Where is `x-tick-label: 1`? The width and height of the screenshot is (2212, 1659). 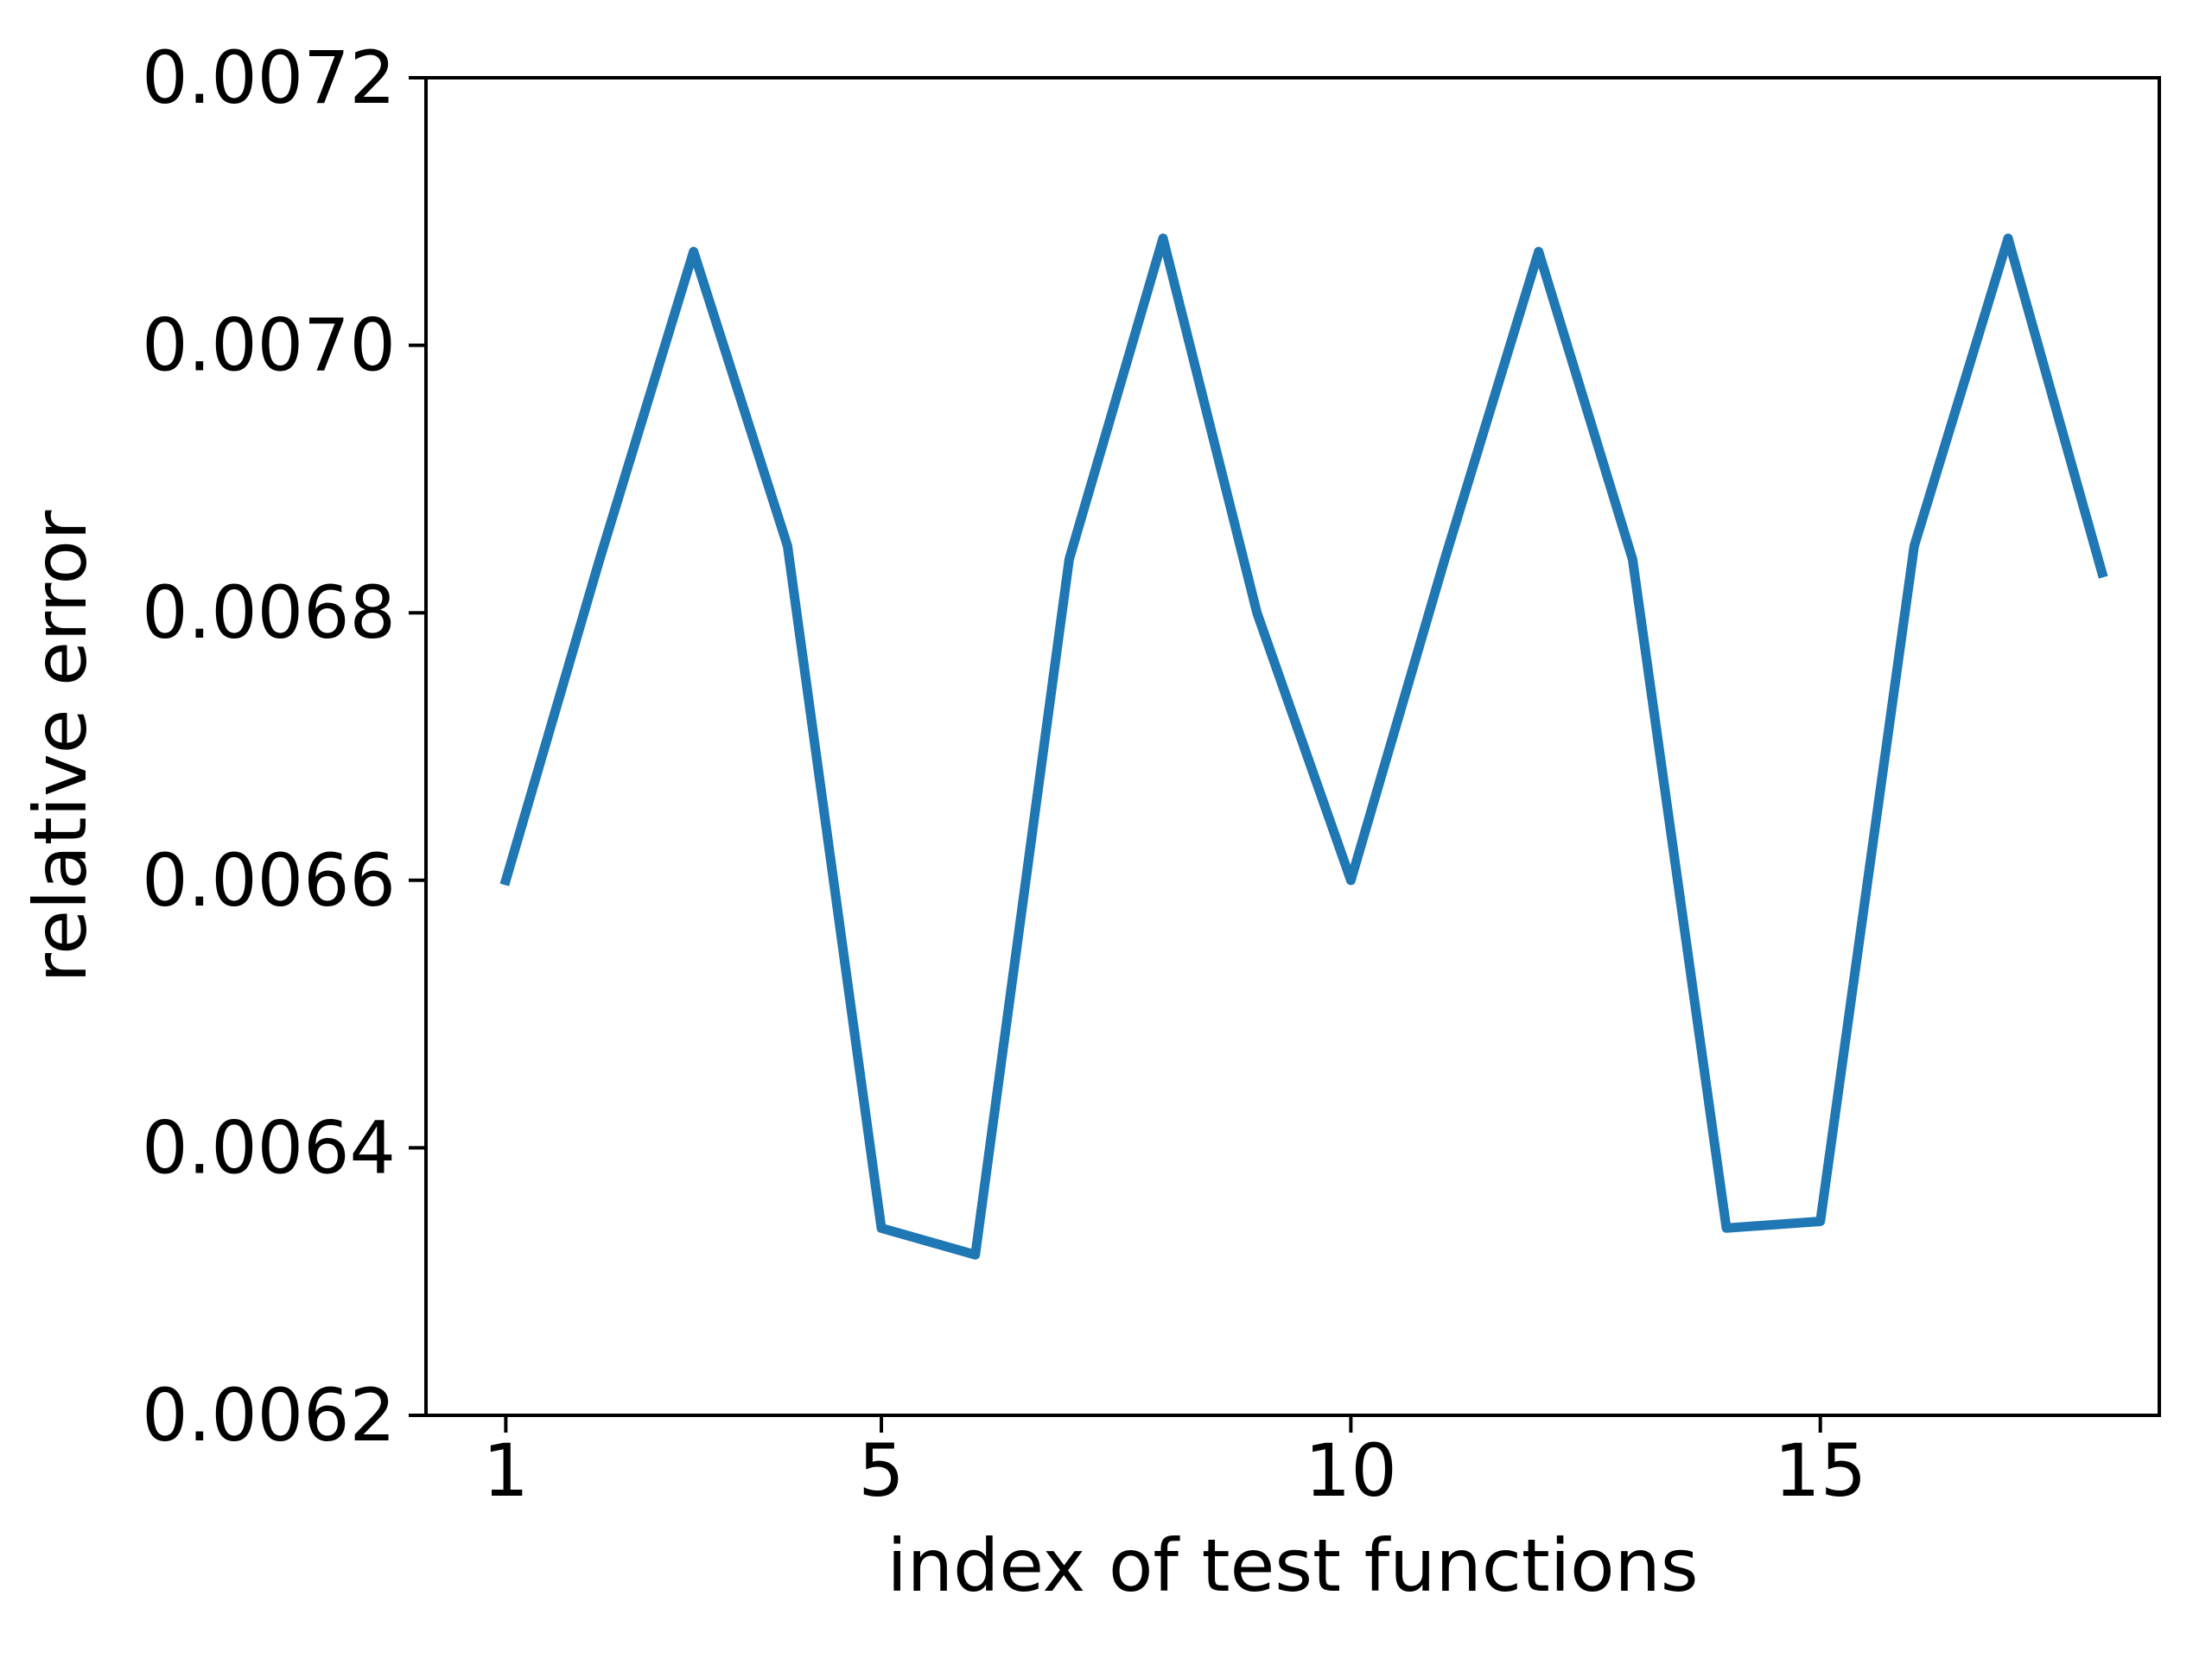
x-tick-label: 1 is located at coordinates (506, 1470).